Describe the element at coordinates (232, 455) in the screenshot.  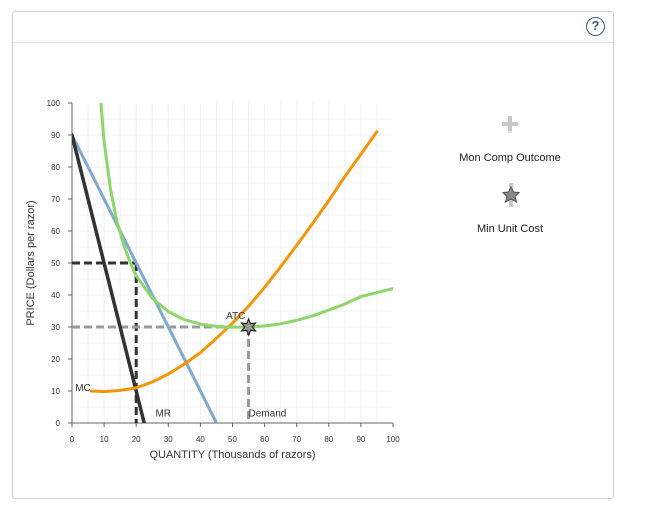
I see `x-axis-title: QUANTITY (Thousands of razors)` at that location.